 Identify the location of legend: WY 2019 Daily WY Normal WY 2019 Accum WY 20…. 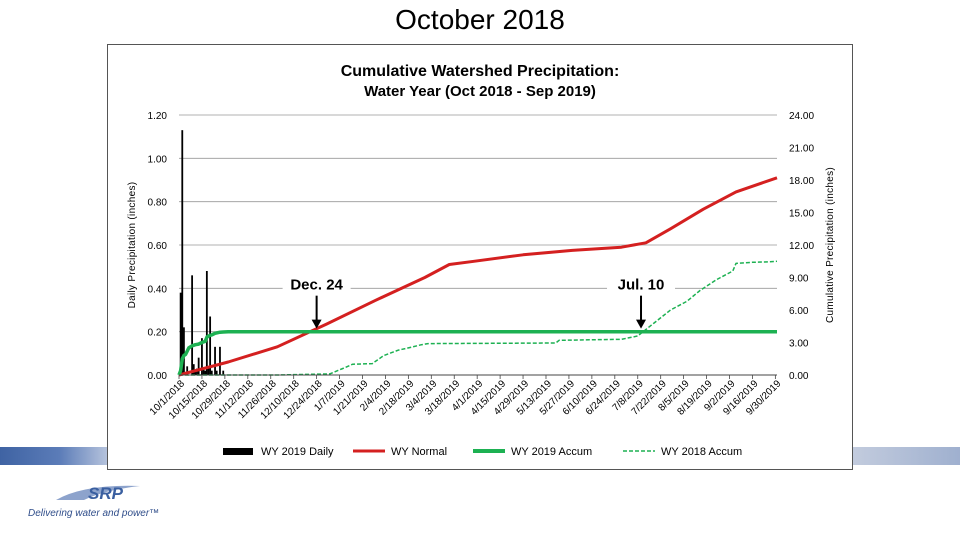
(482, 452).